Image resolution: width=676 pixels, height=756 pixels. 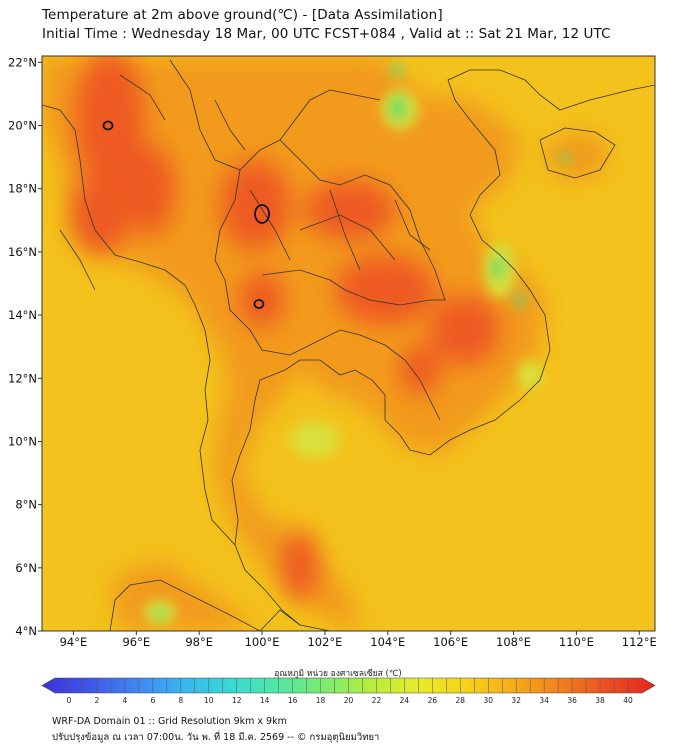 I want to click on x-tick-label: 100°E, so click(x=262, y=642).